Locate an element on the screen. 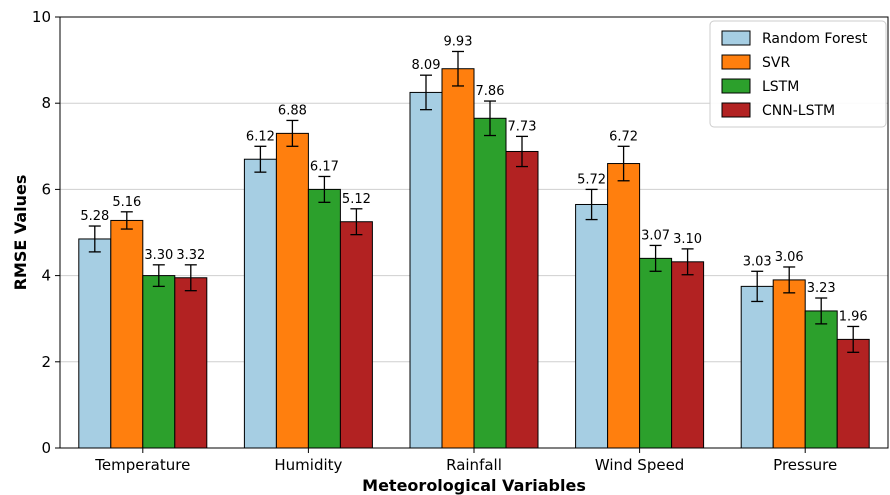 The width and height of the screenshot is (890, 495). legend: Random Forest SVR LSTM CNN-LSTM is located at coordinates (798, 74).